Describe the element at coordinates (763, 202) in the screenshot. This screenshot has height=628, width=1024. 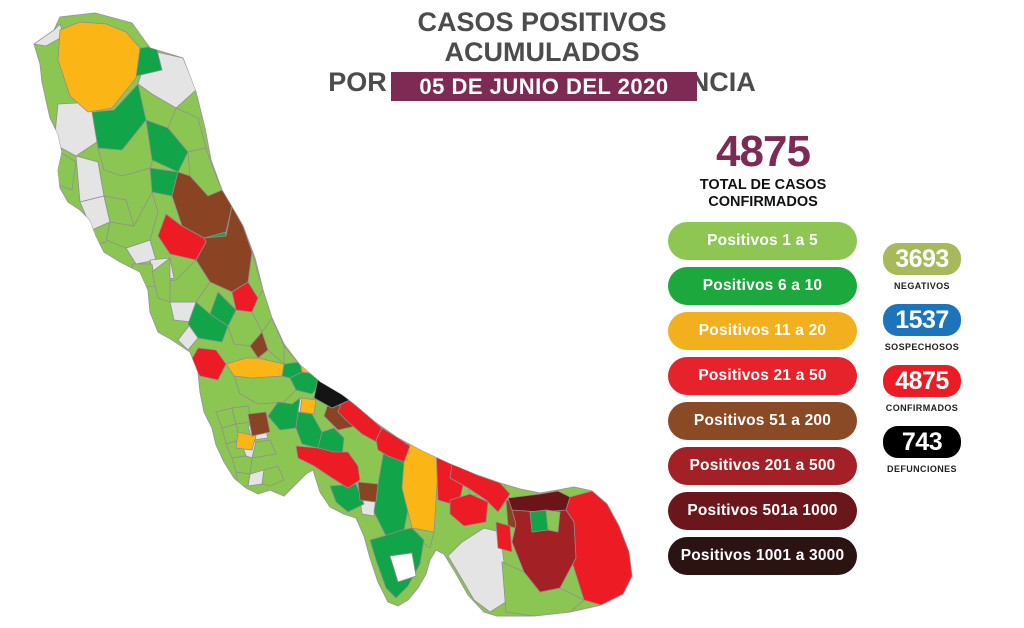
I see `total-label-line-2: CONFIRMADOS` at that location.